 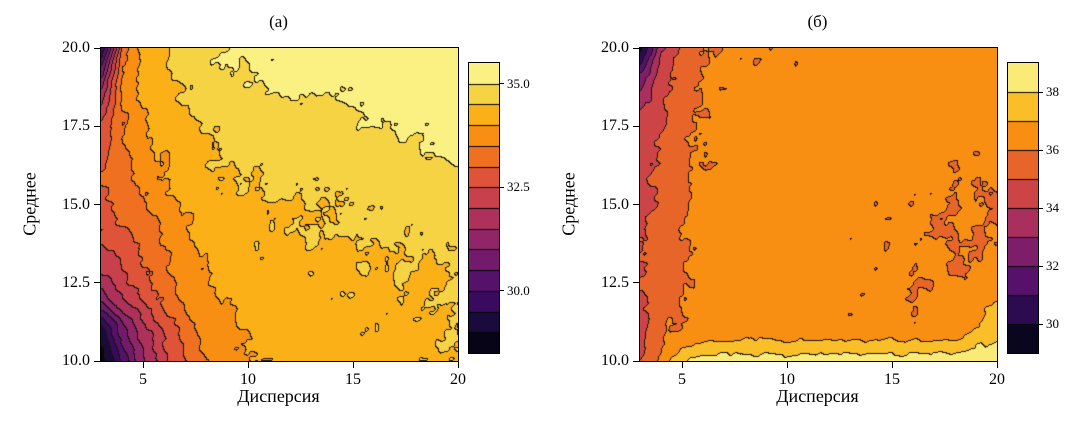 I want to click on colorbar-tick-label: 38, so click(x=1052, y=91).